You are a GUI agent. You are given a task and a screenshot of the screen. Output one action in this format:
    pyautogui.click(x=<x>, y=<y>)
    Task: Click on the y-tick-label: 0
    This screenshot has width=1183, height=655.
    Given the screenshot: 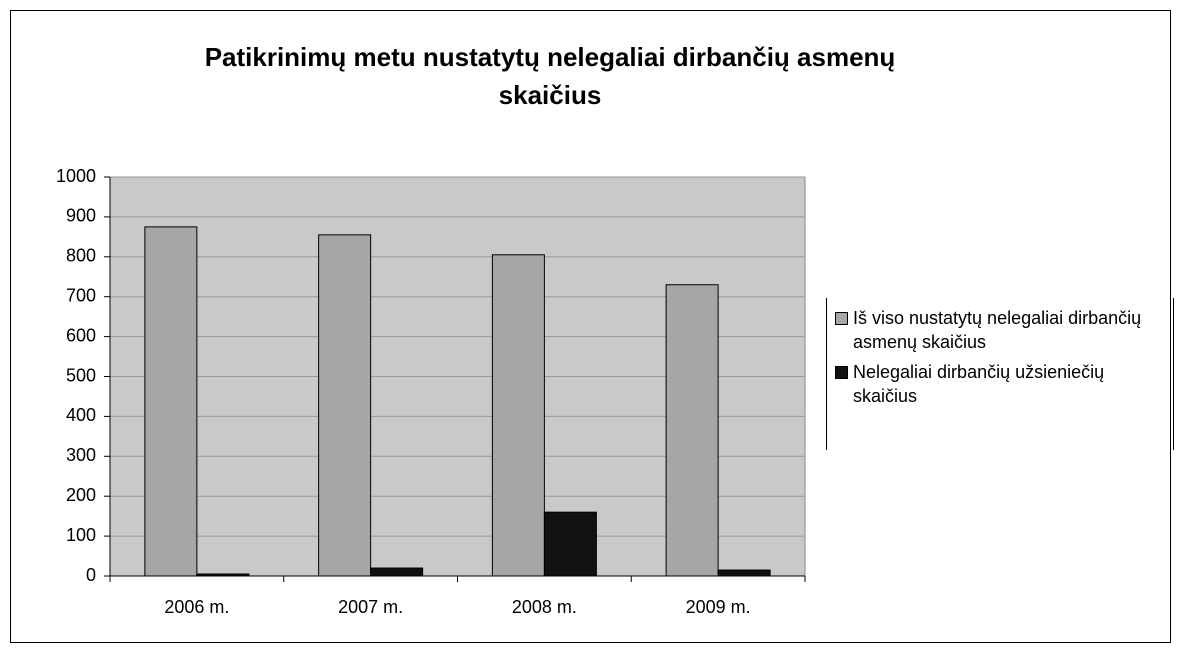 What is the action you would take?
    pyautogui.click(x=91, y=575)
    